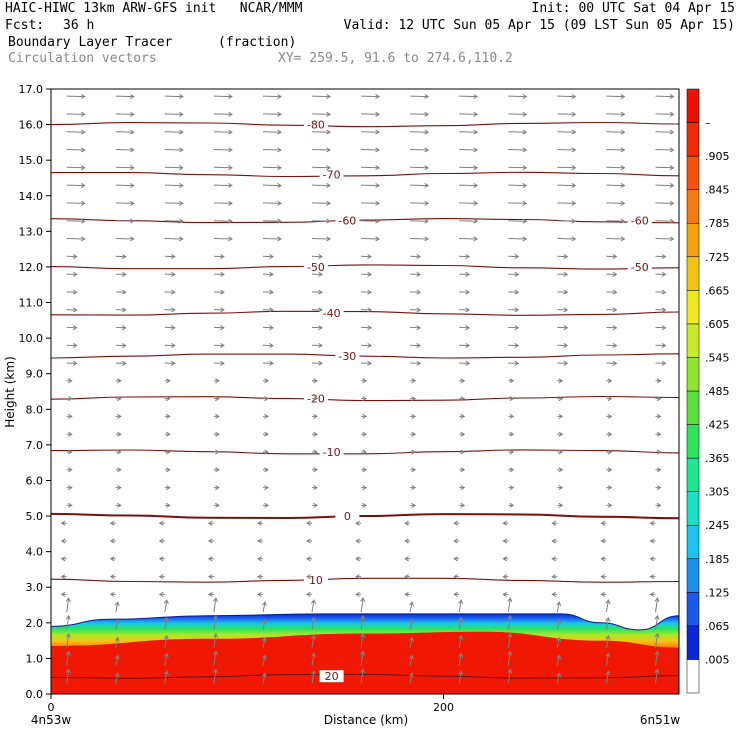  Describe the element at coordinates (31, 231) in the screenshot. I see `y-tick-label: 13.0` at that location.